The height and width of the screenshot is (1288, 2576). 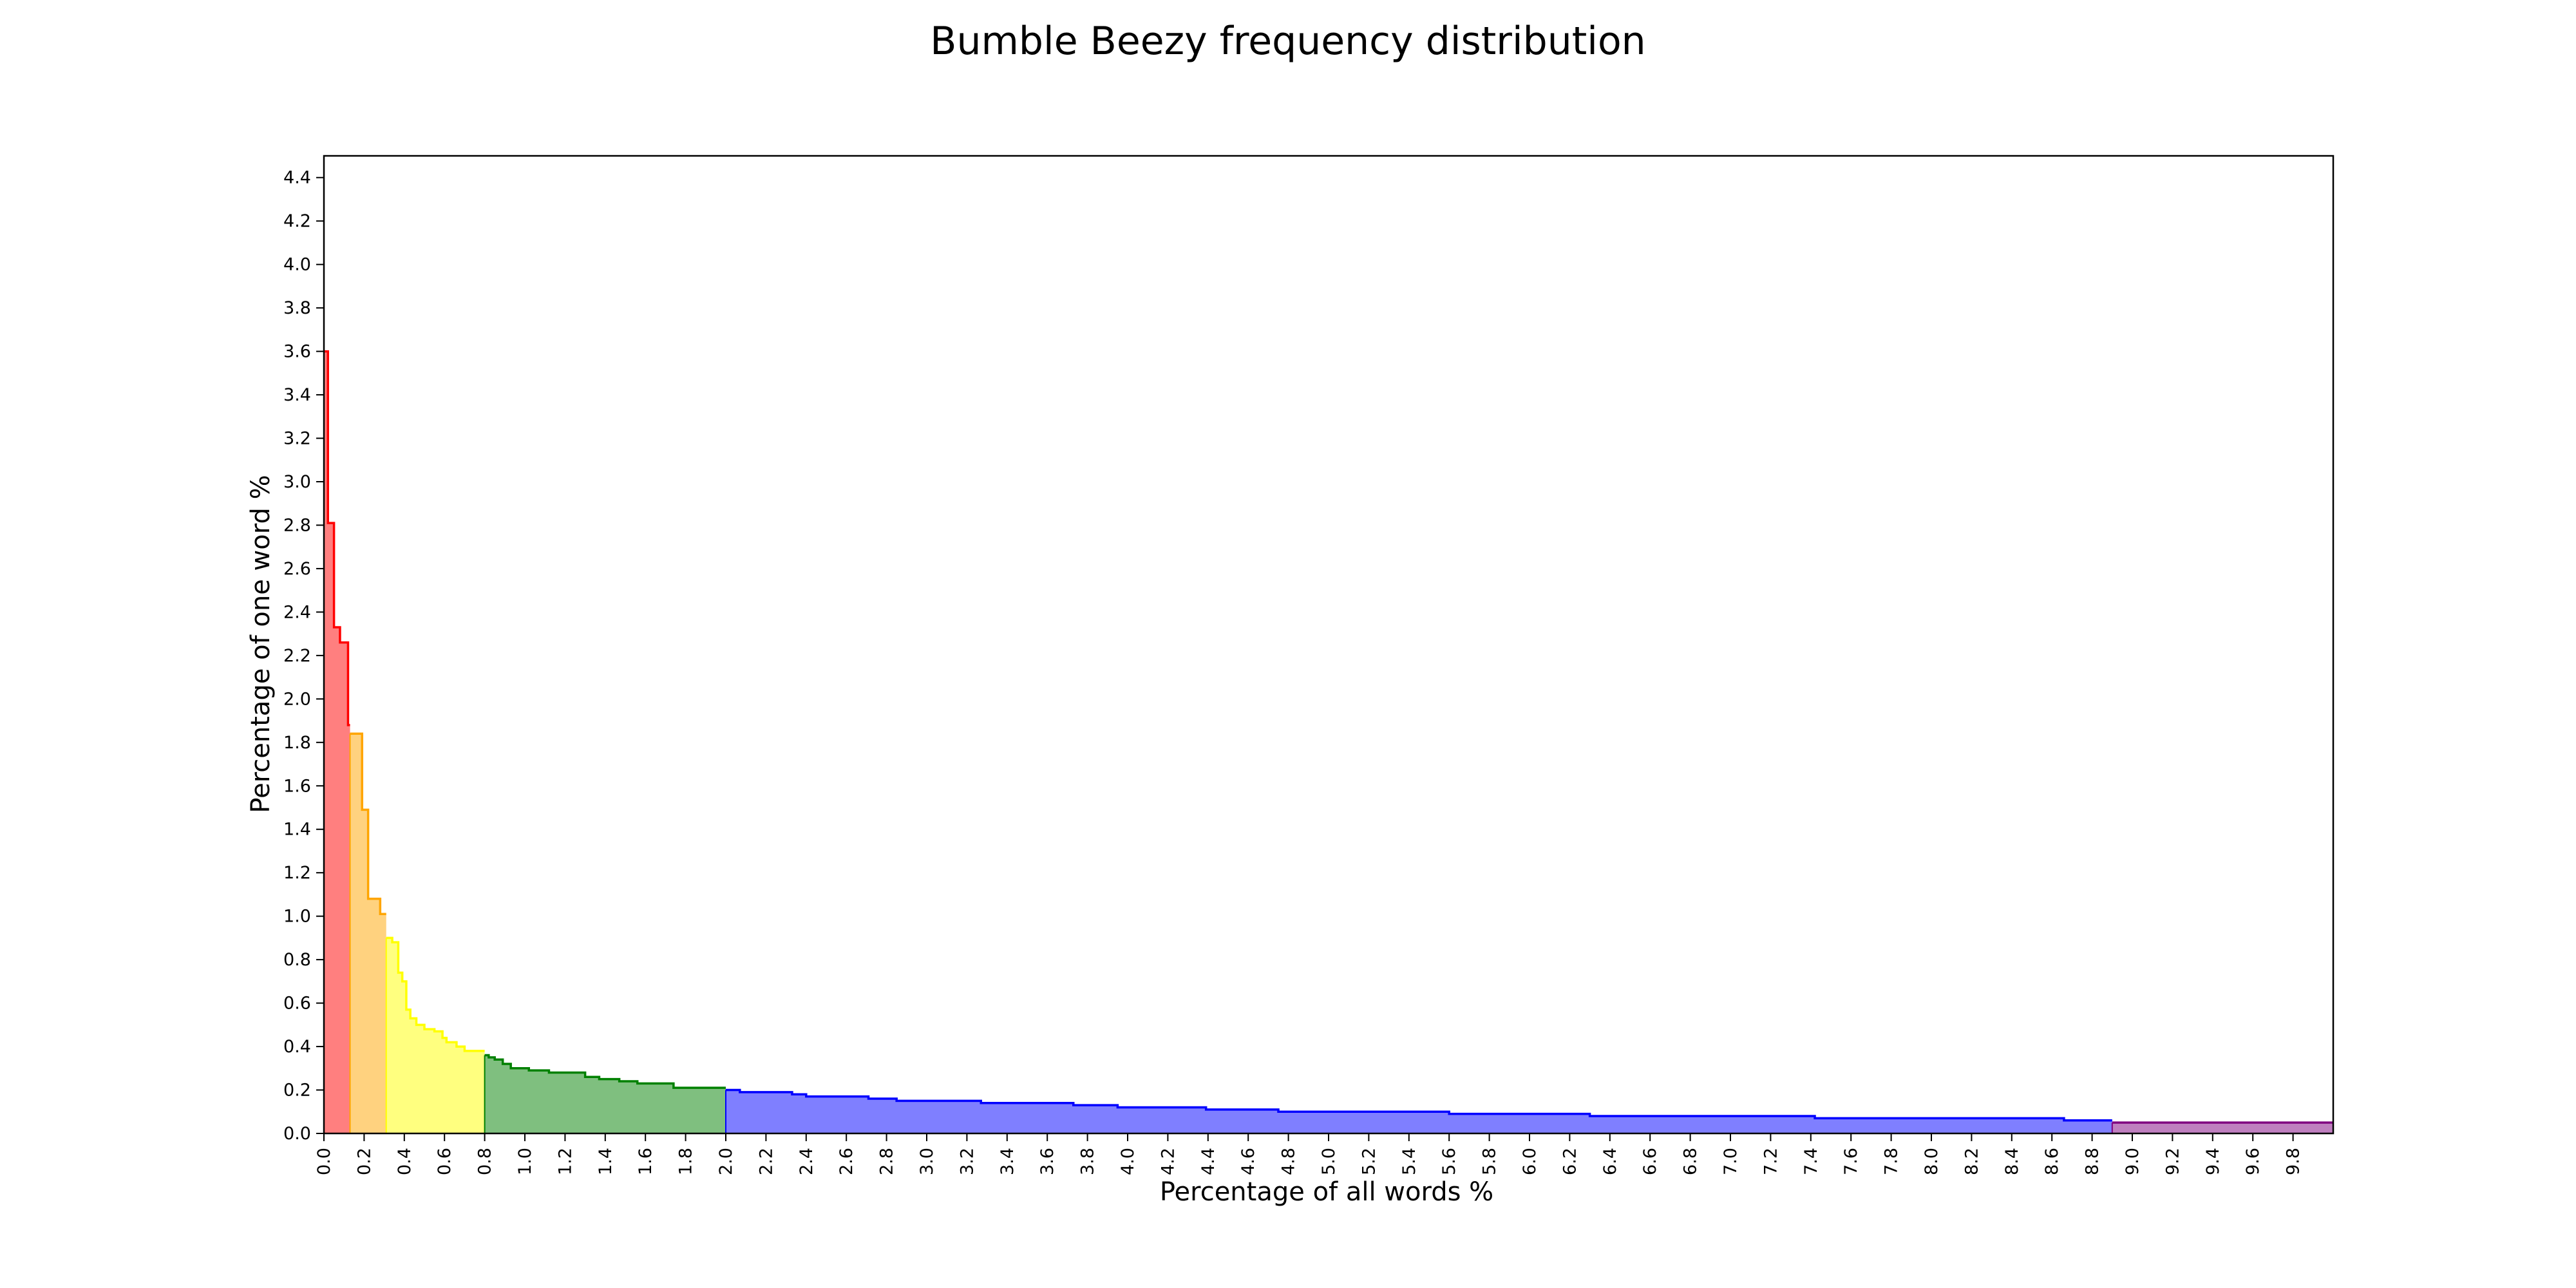 I want to click on x-tick-label-43: 8.6, so click(x=2052, y=1161).